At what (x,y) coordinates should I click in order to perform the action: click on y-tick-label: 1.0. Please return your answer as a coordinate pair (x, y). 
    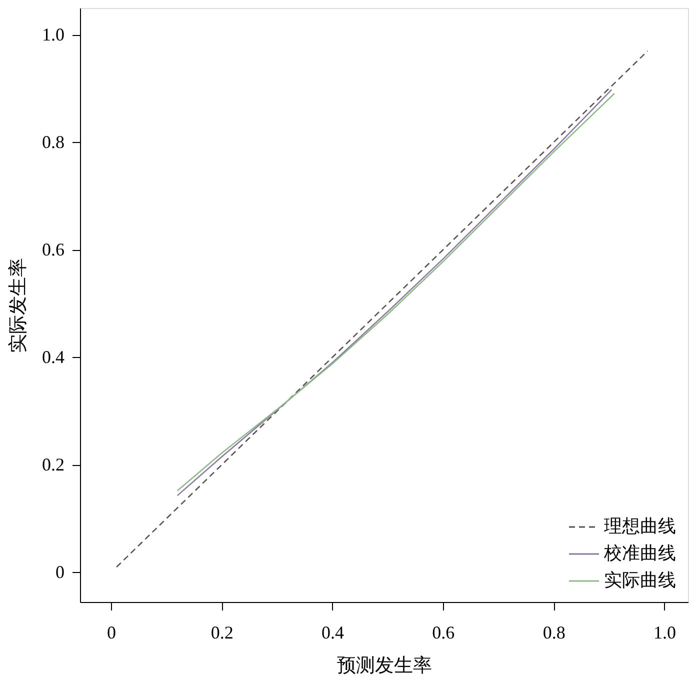
    Looking at the image, I should click on (53, 34).